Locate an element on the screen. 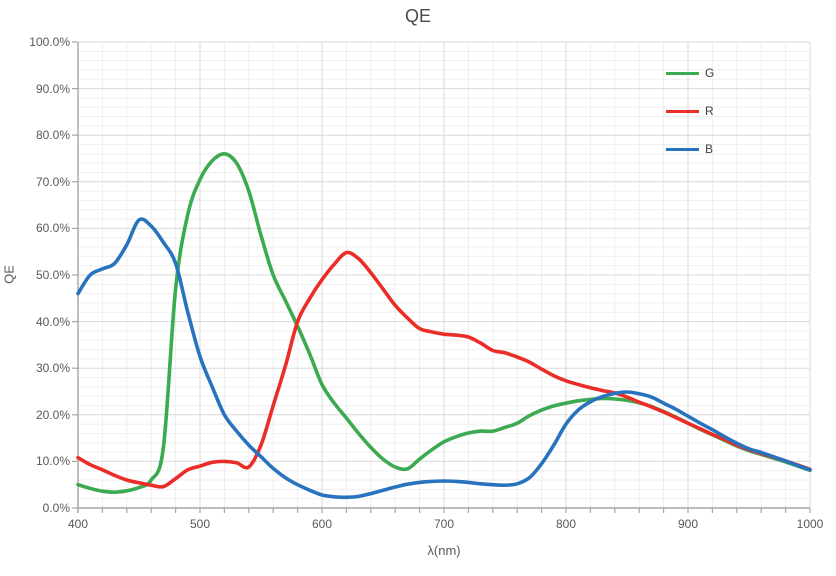  y-tick-label: 70.0% is located at coordinates (52, 181).